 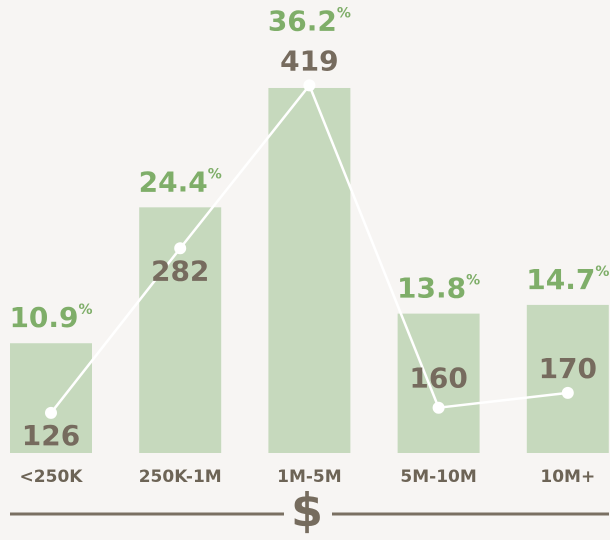 What do you see at coordinates (180, 270) in the screenshot?
I see `count-label: 282` at bounding box center [180, 270].